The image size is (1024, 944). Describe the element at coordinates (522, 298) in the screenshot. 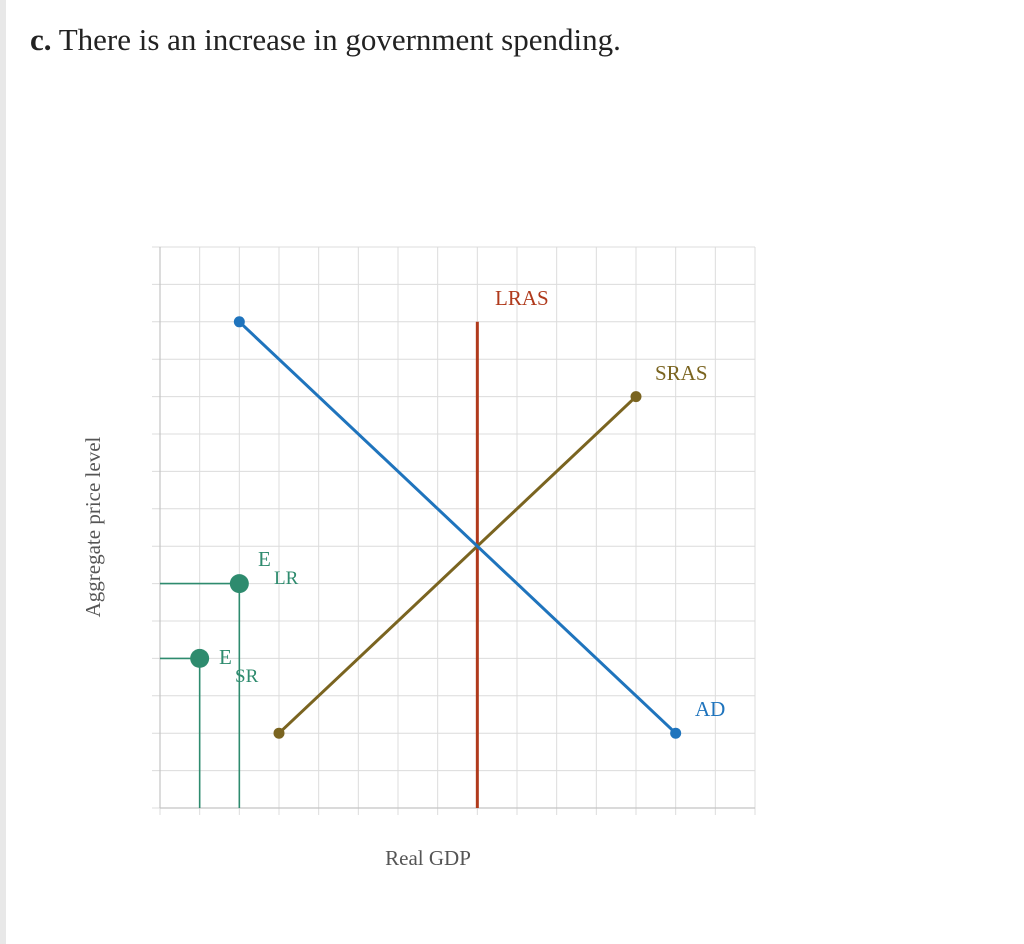

I see `lras-label: LRAS` at that location.